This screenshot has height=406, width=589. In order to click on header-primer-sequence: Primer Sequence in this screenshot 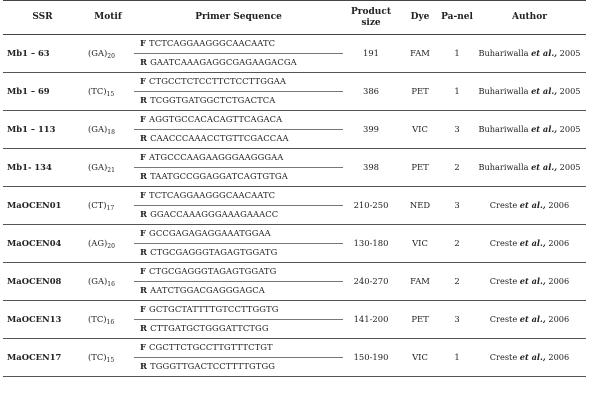, I will do `click(238, 17)`.